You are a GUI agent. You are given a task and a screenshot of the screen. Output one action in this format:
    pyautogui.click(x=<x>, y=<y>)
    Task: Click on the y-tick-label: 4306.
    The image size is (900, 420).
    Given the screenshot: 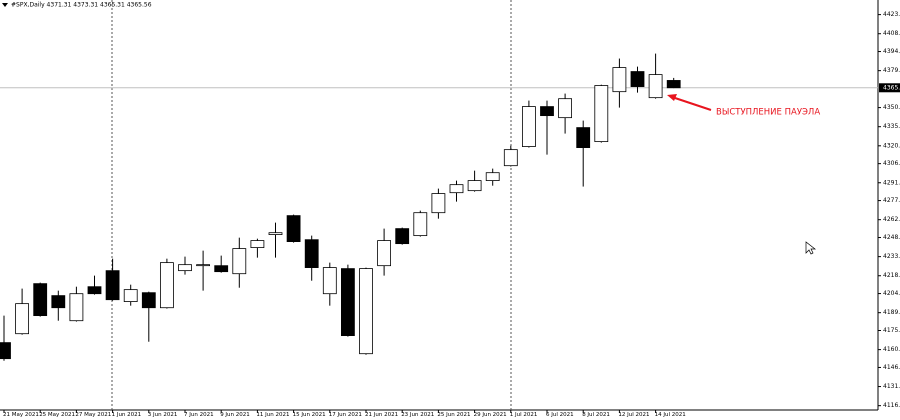 What is the action you would take?
    pyautogui.click(x=891, y=163)
    